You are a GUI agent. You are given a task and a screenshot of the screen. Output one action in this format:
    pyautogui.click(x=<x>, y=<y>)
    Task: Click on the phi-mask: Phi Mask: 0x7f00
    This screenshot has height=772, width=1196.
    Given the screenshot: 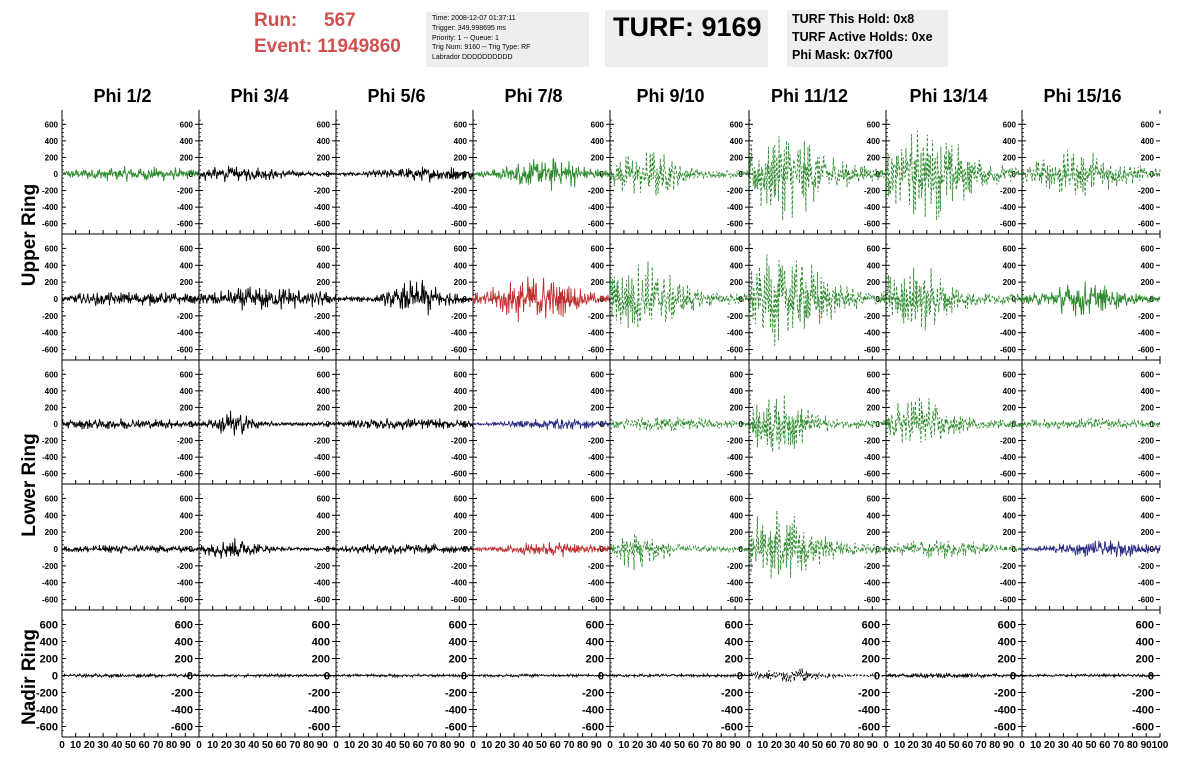 What is the action you would take?
    pyautogui.click(x=842, y=55)
    